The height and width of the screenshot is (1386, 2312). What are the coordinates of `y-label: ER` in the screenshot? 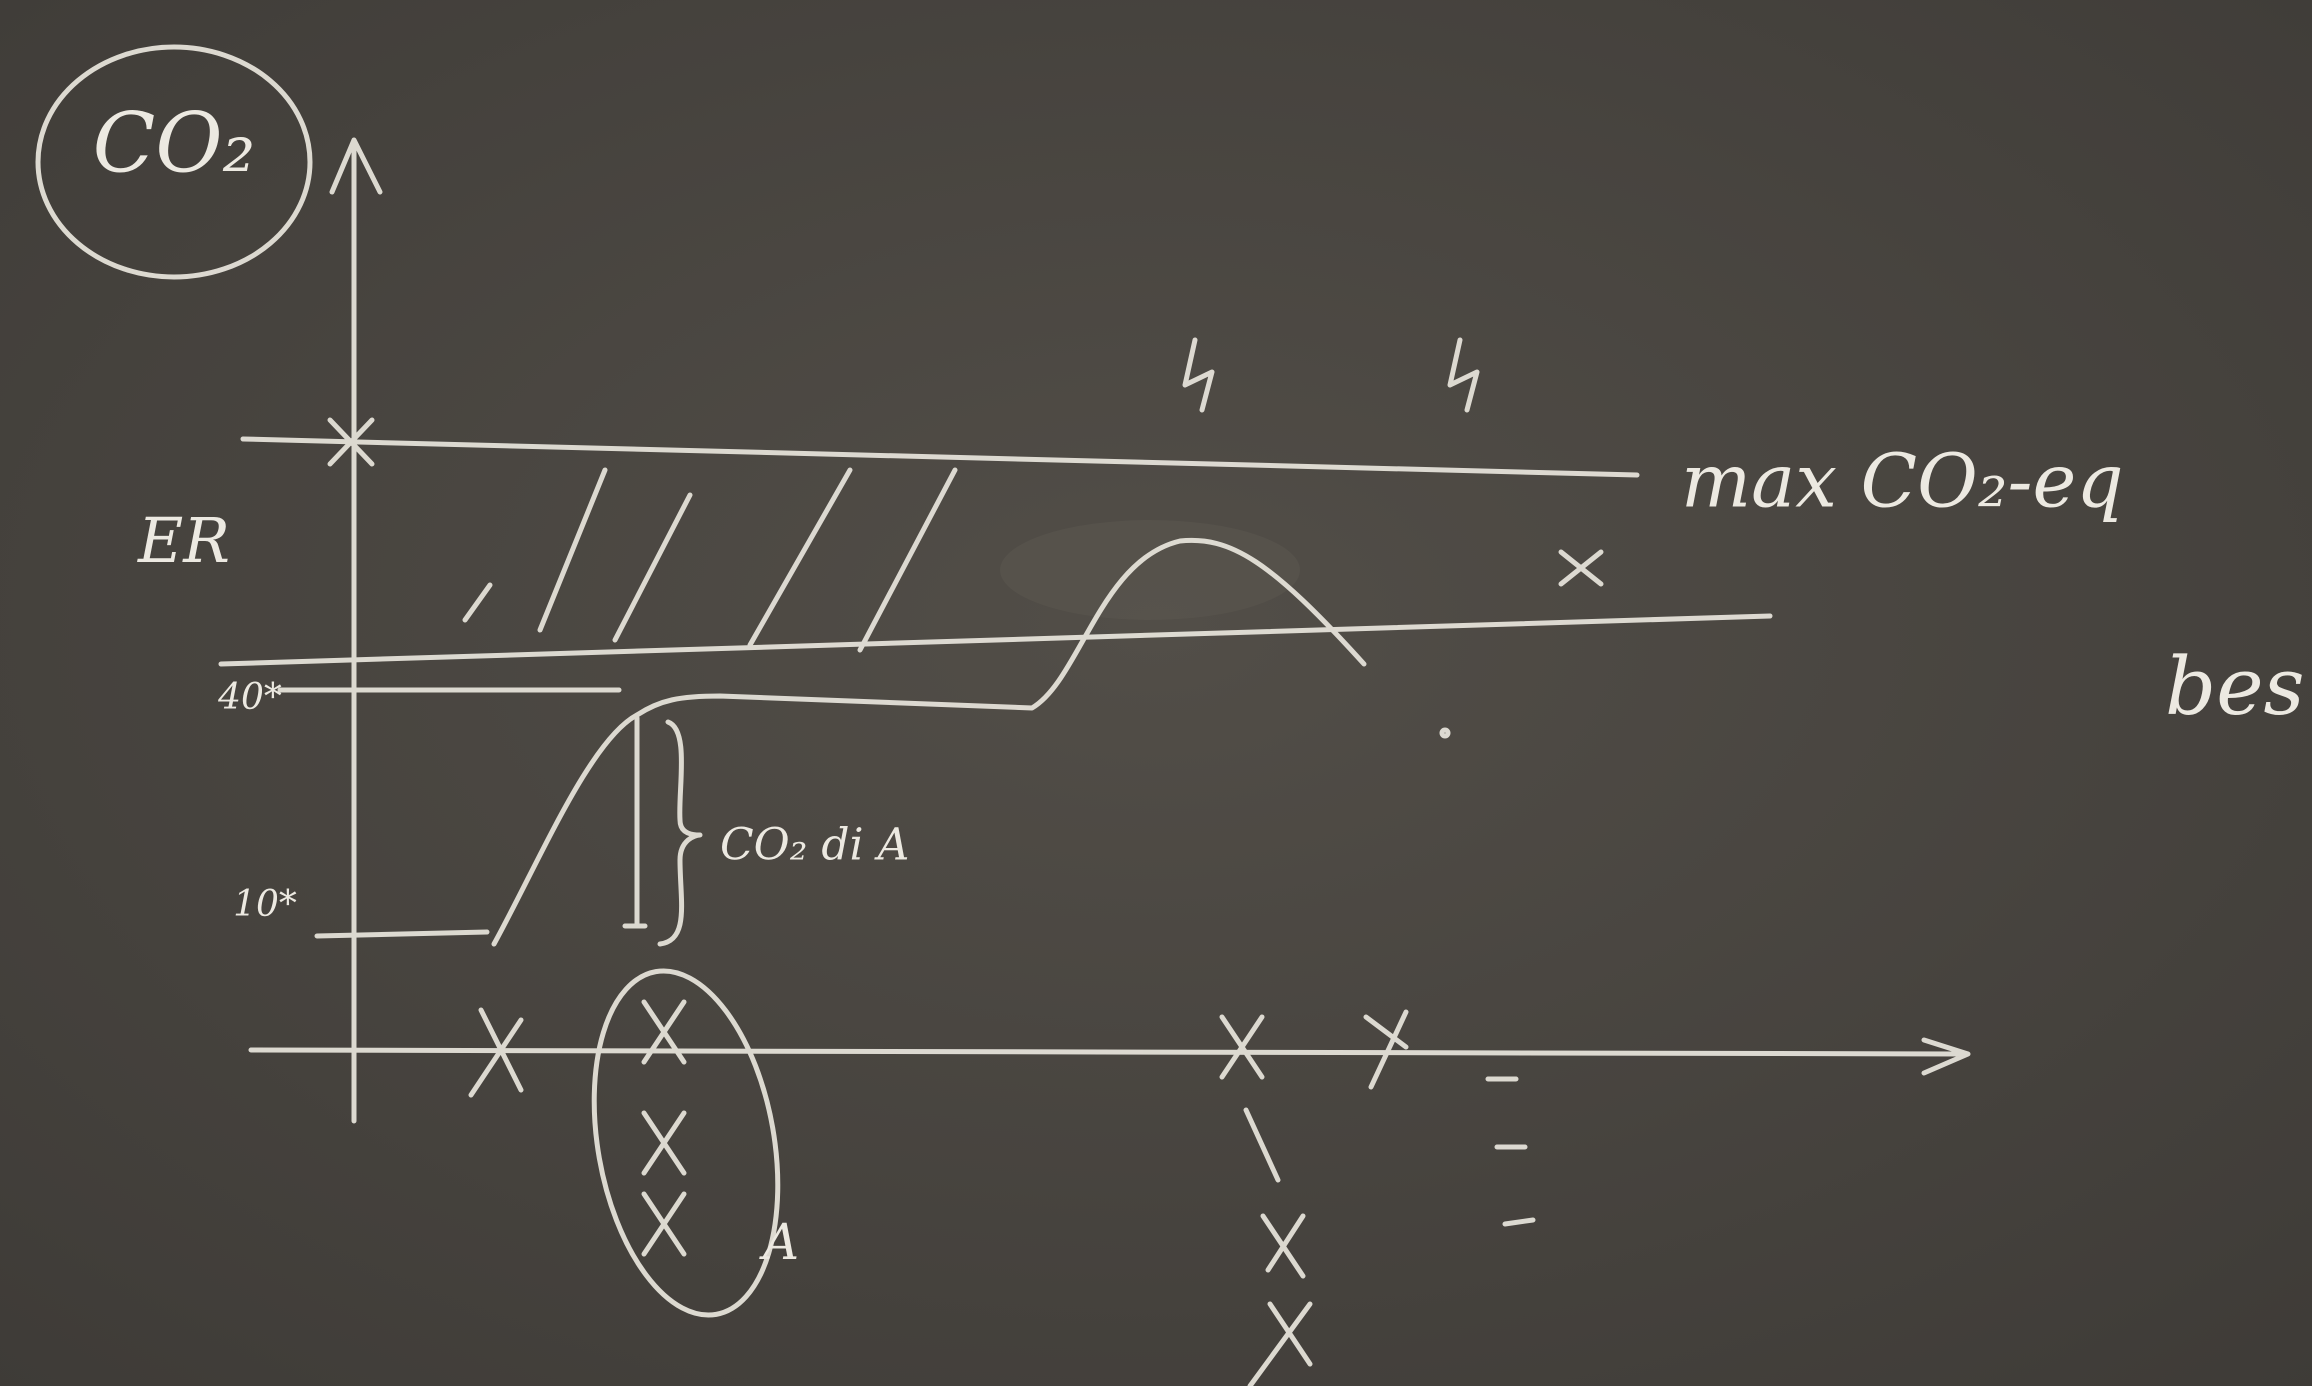 It's located at (183, 540).